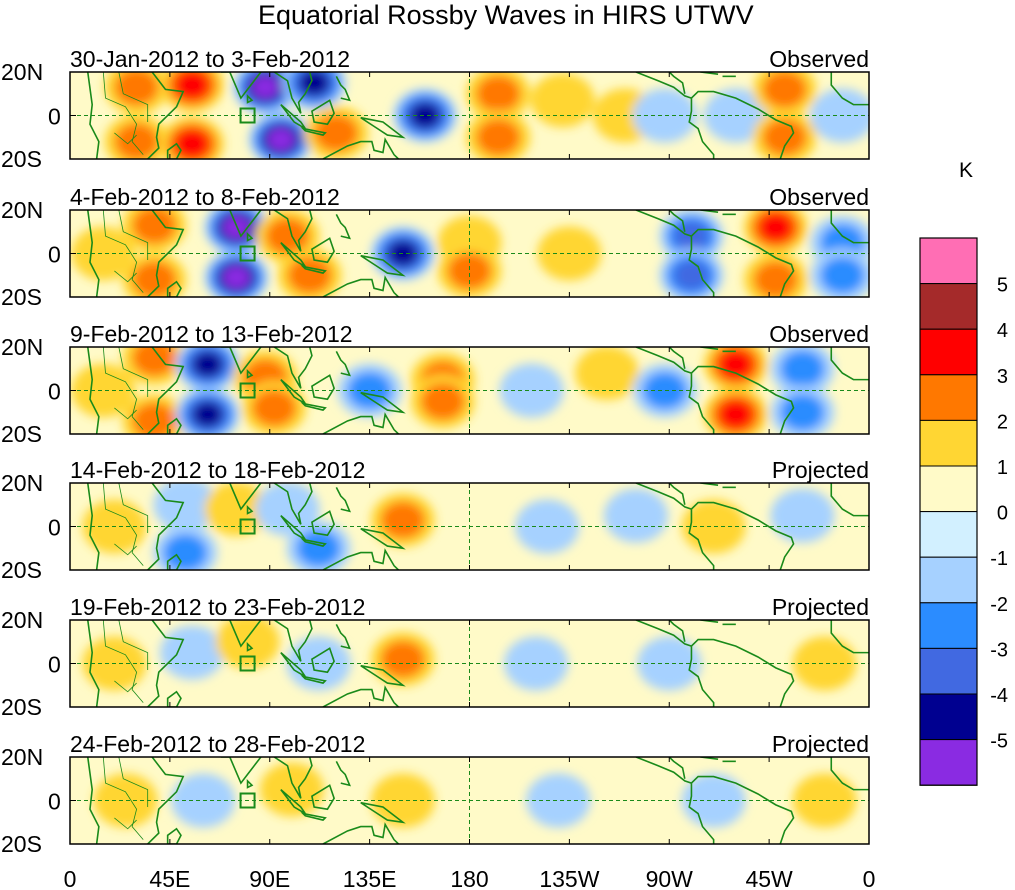 This screenshot has width=1015, height=890. Describe the element at coordinates (999, 605) in the screenshot. I see `colorbar-tick-label: -2` at that location.